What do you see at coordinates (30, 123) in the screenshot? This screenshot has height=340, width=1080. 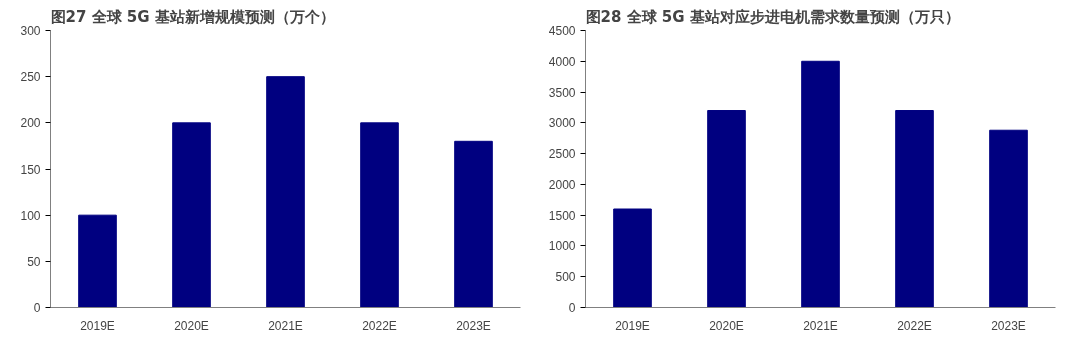 I see `y-tick-label: 200` at bounding box center [30, 123].